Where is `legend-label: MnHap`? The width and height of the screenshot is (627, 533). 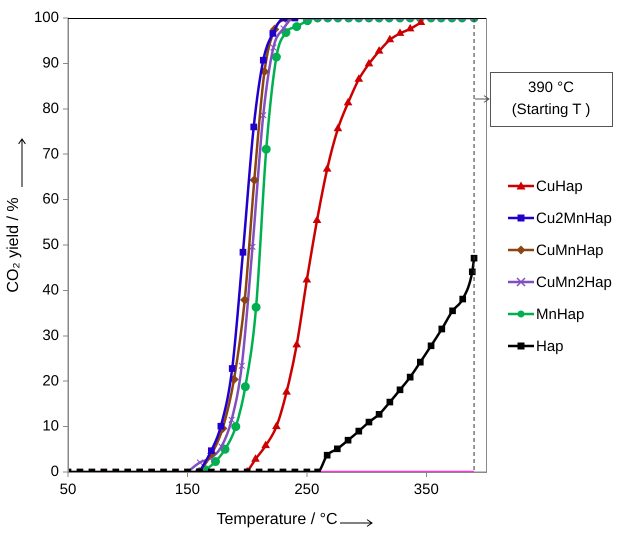
legend-label: MnHap is located at coordinates (560, 314).